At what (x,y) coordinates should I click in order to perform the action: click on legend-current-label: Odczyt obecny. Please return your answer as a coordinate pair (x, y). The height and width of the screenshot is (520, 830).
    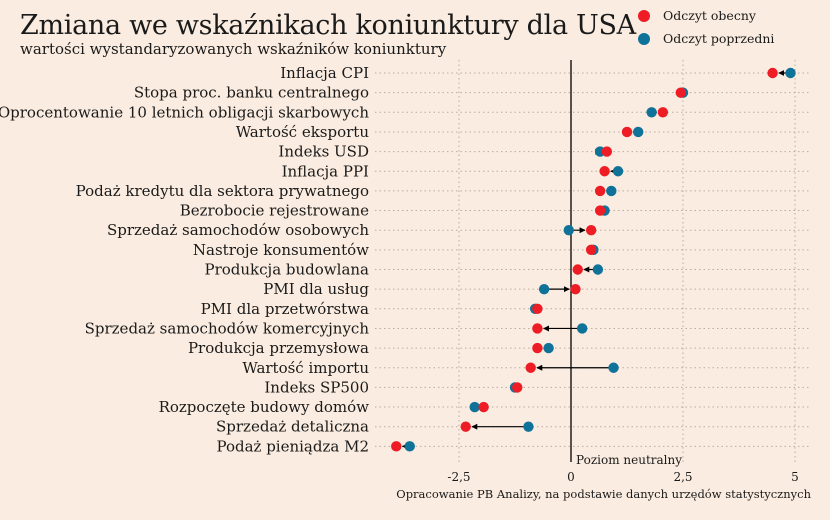
    Looking at the image, I should click on (709, 15).